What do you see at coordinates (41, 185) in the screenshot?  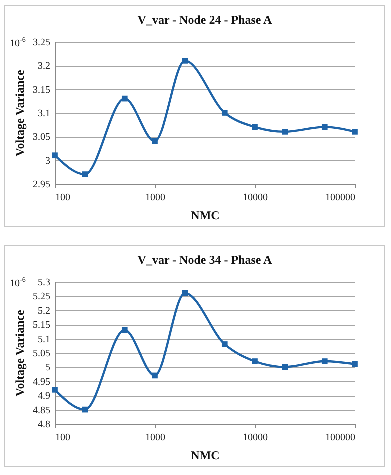 I see `y-tick-label: 2.95` at bounding box center [41, 185].